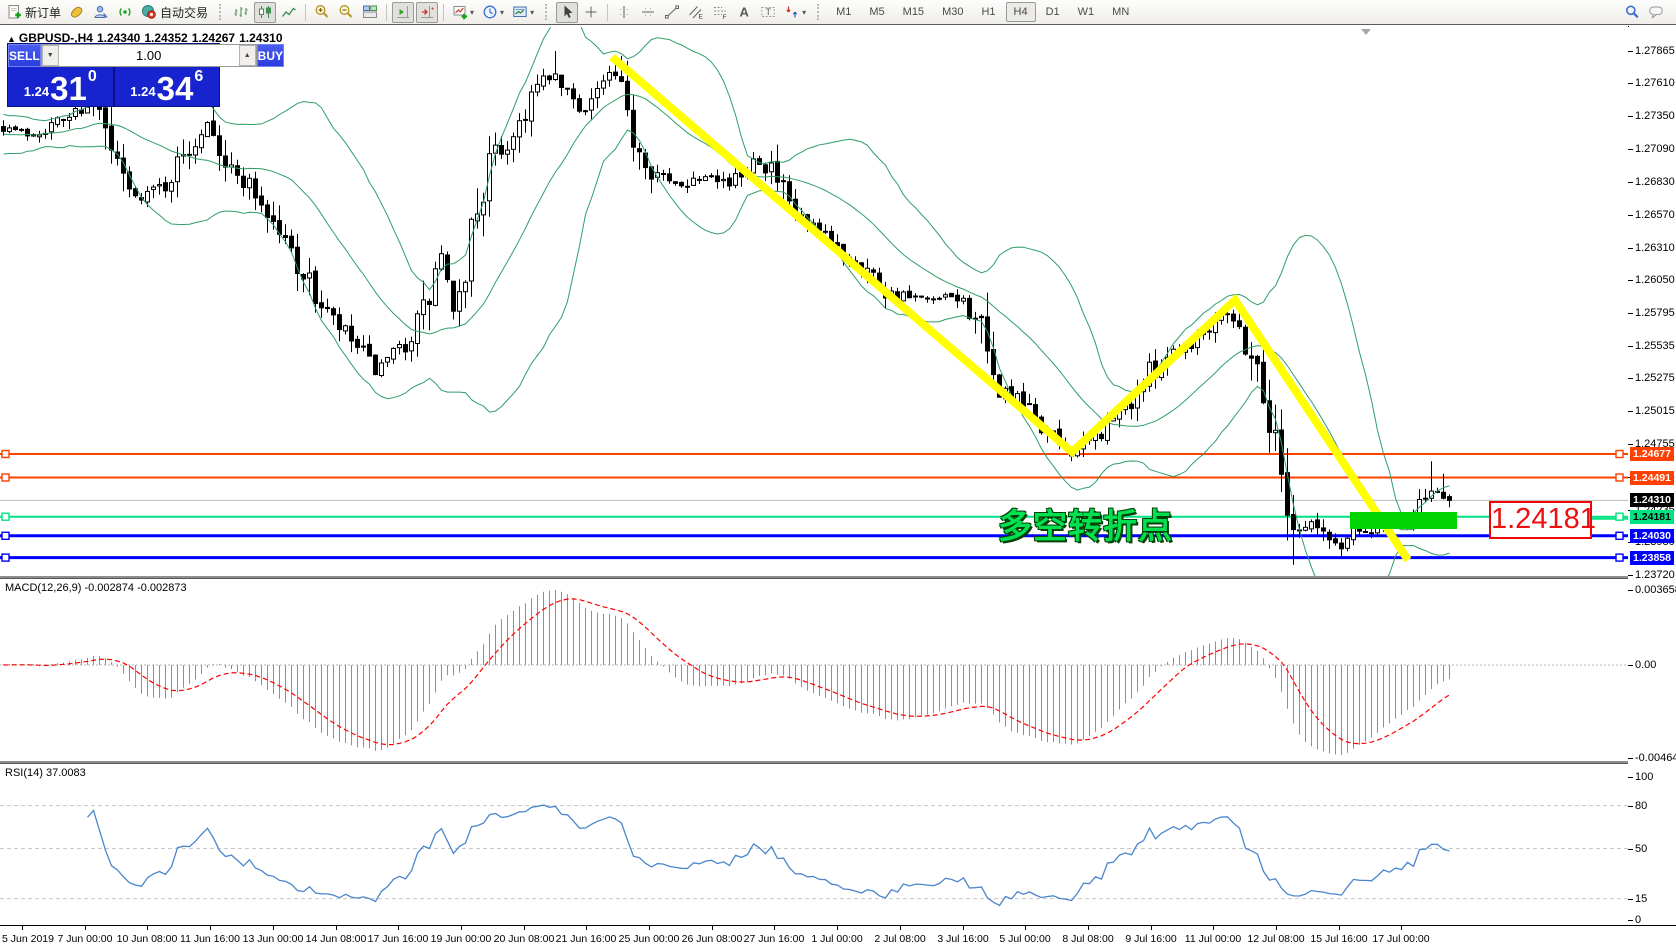 The image size is (1676, 949). I want to click on crosshair-button, so click(591, 12).